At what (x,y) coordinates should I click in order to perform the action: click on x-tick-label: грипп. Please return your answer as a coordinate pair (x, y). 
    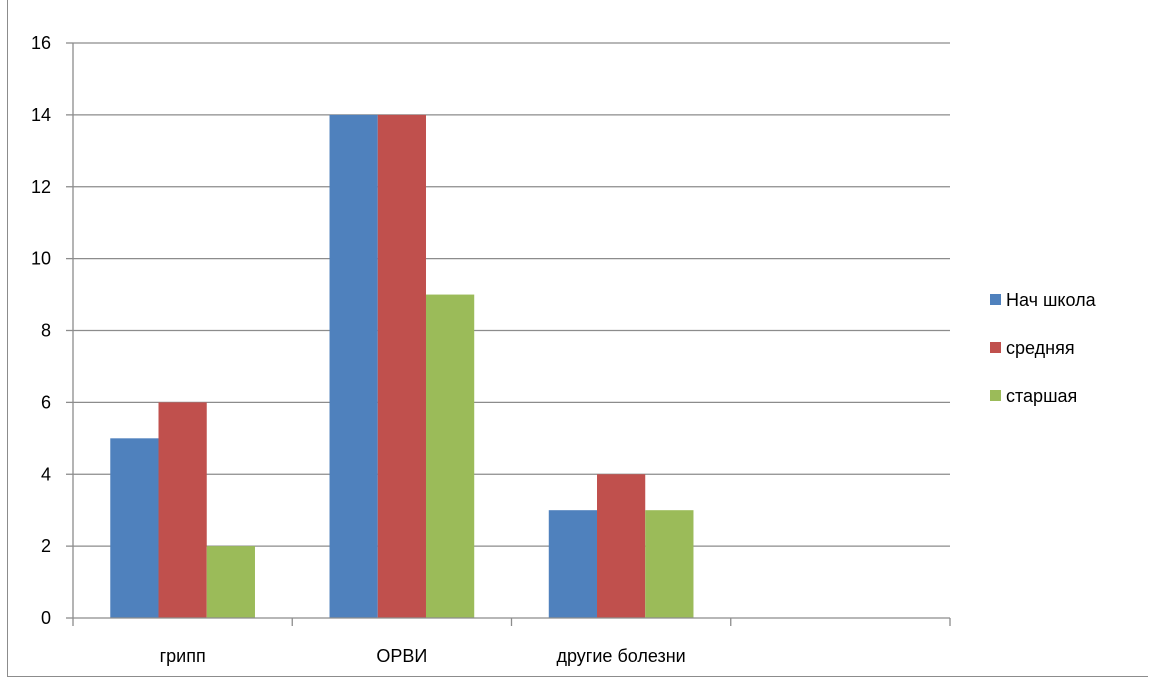
    Looking at the image, I should click on (183, 656).